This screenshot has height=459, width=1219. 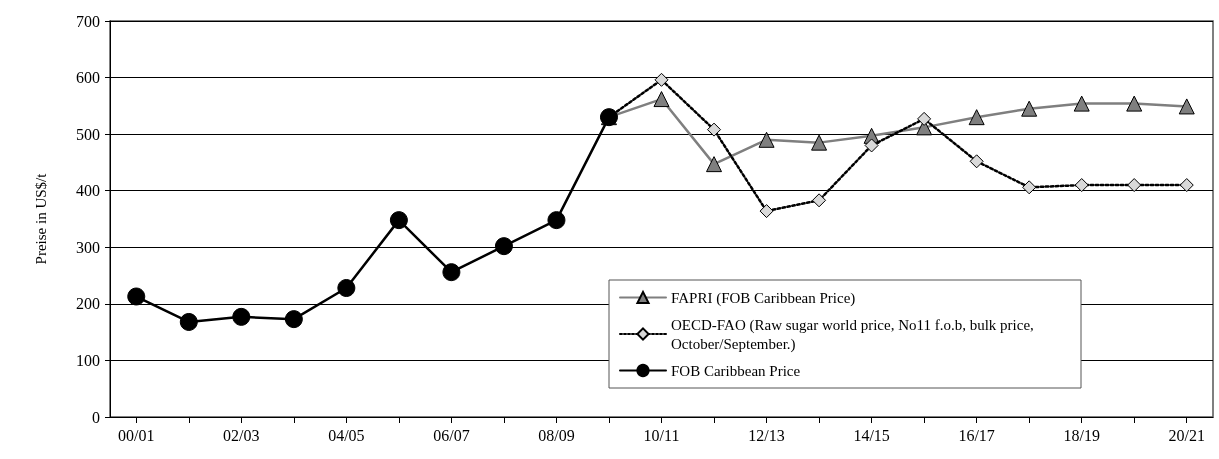 What do you see at coordinates (661, 435) in the screenshot?
I see `x-tick-label: 10/11` at bounding box center [661, 435].